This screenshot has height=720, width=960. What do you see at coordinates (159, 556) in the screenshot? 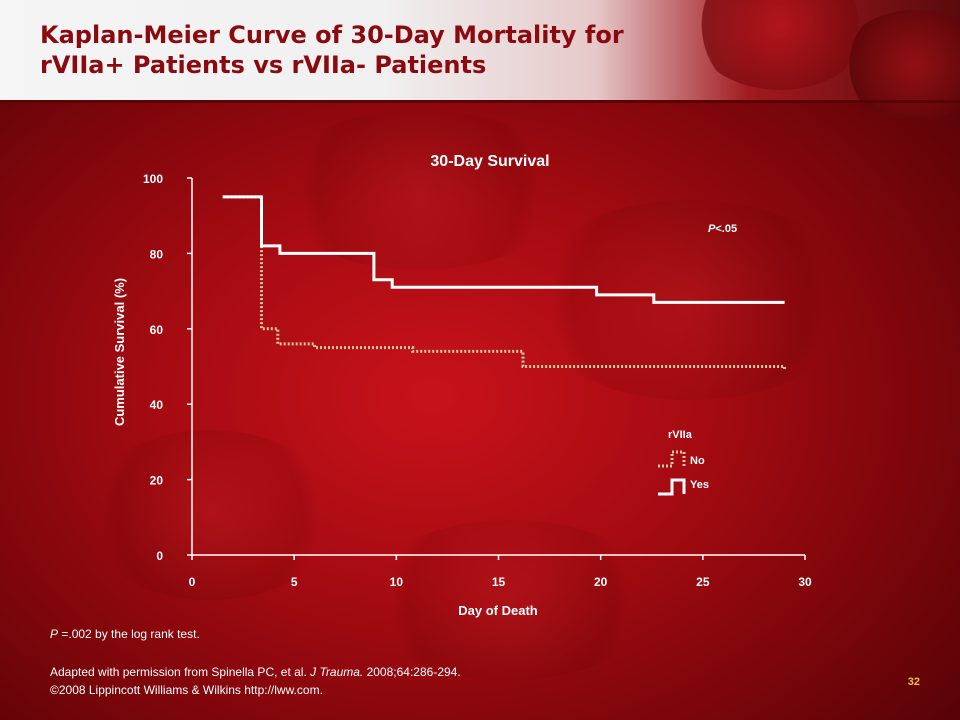
I see `y-tick-label: 0` at bounding box center [159, 556].